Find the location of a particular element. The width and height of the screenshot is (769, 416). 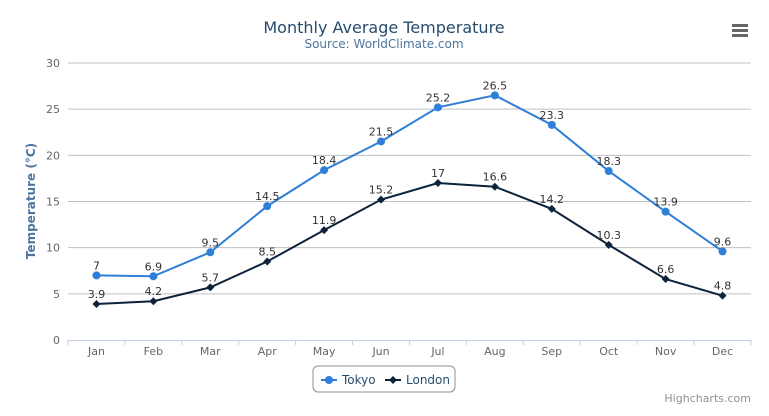

legend-label-london: London is located at coordinates (428, 380).